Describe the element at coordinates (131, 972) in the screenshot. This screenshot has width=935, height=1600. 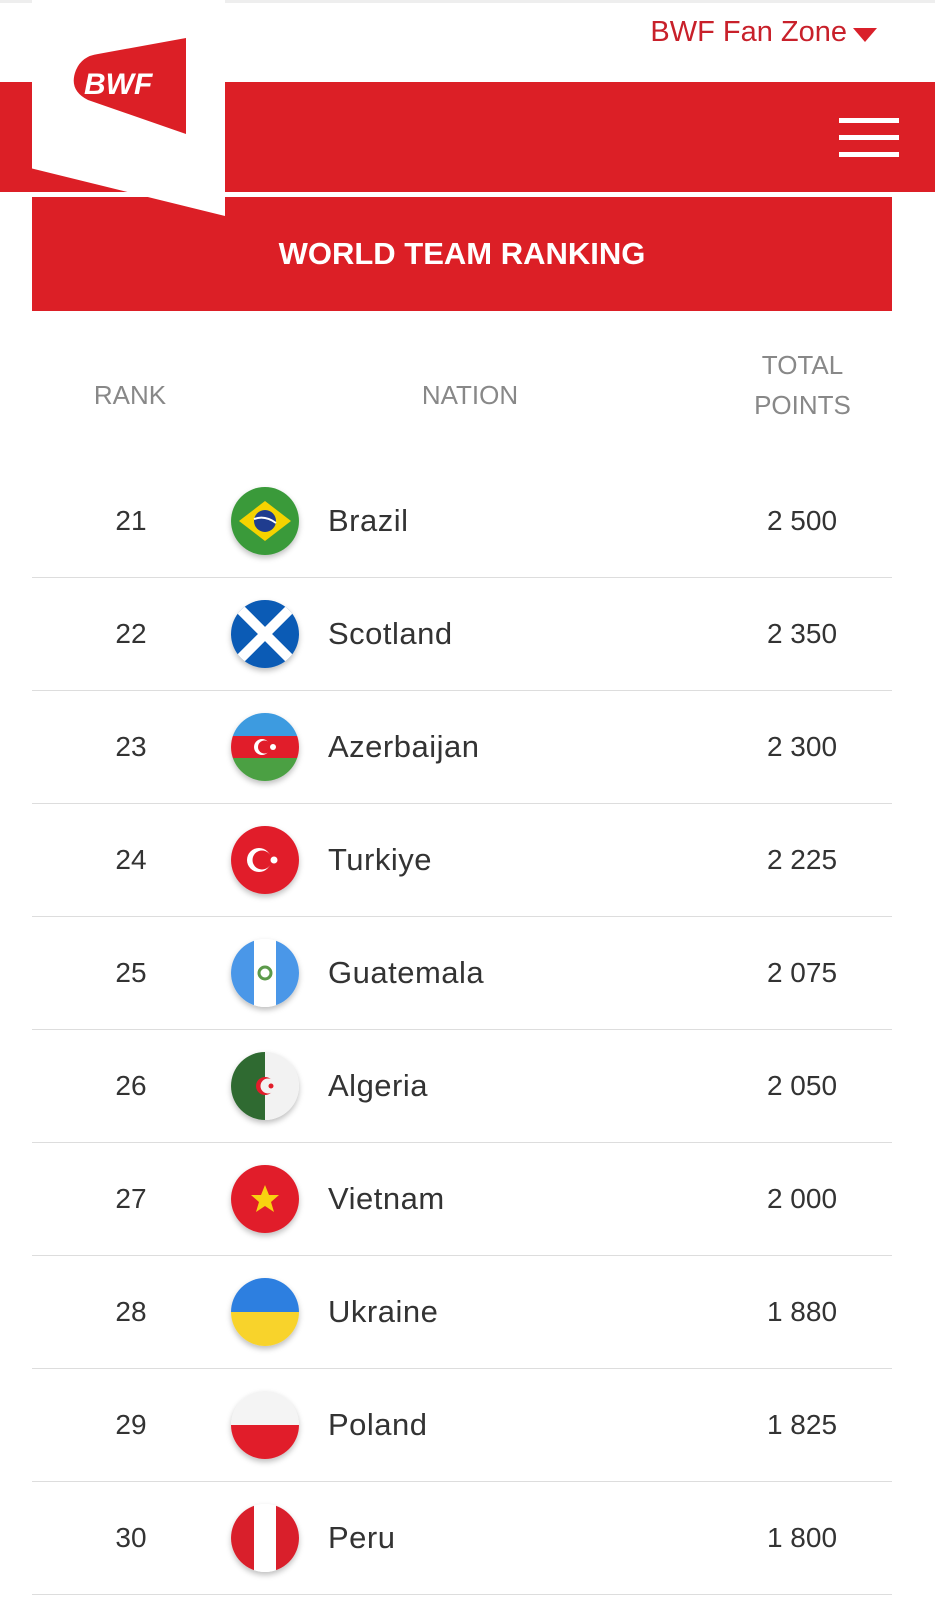
I see `rank-cell: 25` at that location.